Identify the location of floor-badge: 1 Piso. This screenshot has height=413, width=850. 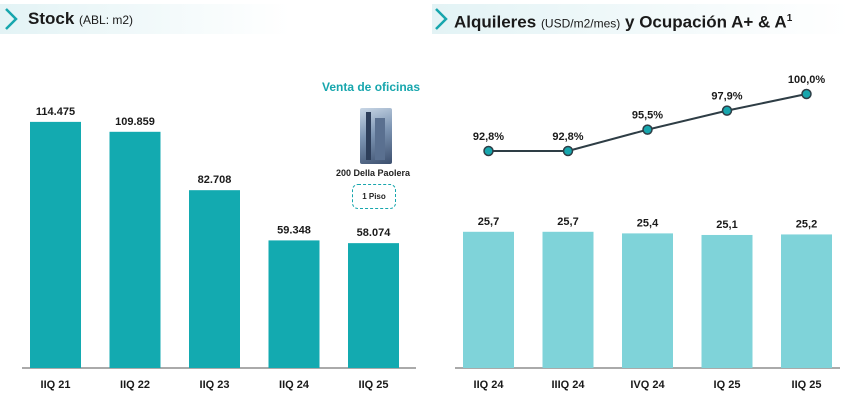
(374, 196).